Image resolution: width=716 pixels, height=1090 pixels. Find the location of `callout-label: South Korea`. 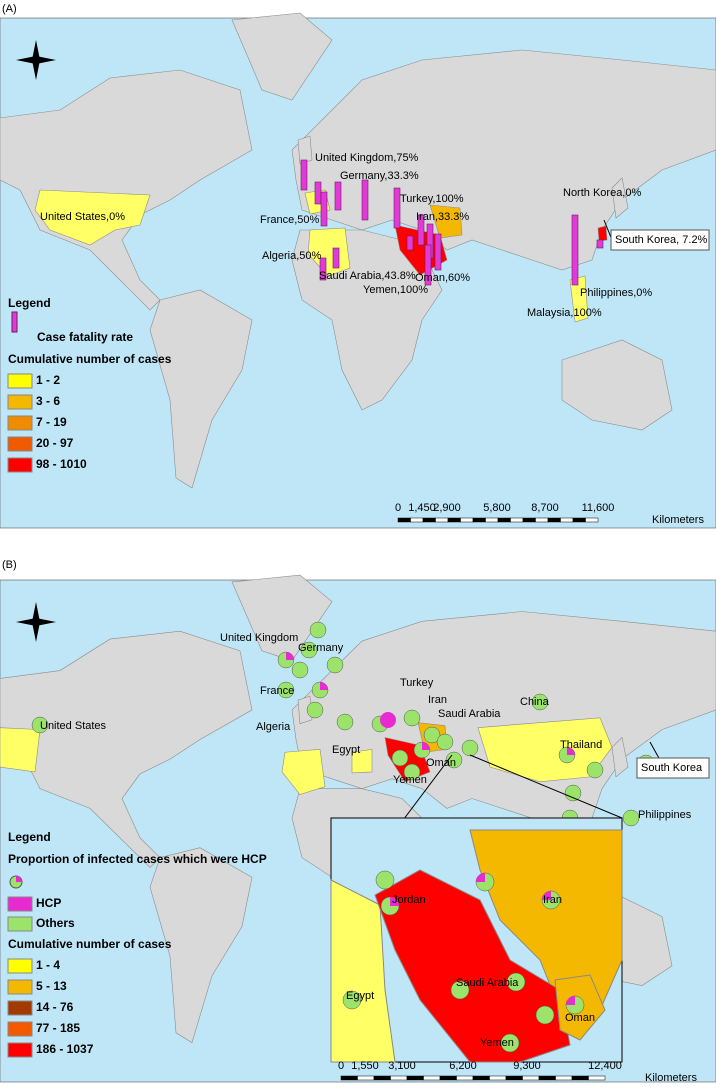

callout-label: South Korea is located at coordinates (672, 768).